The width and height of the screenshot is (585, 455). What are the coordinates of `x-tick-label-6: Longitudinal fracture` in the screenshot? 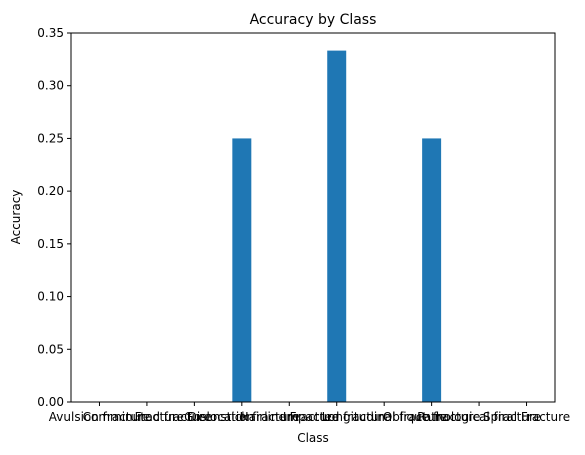 It's located at (384, 417).